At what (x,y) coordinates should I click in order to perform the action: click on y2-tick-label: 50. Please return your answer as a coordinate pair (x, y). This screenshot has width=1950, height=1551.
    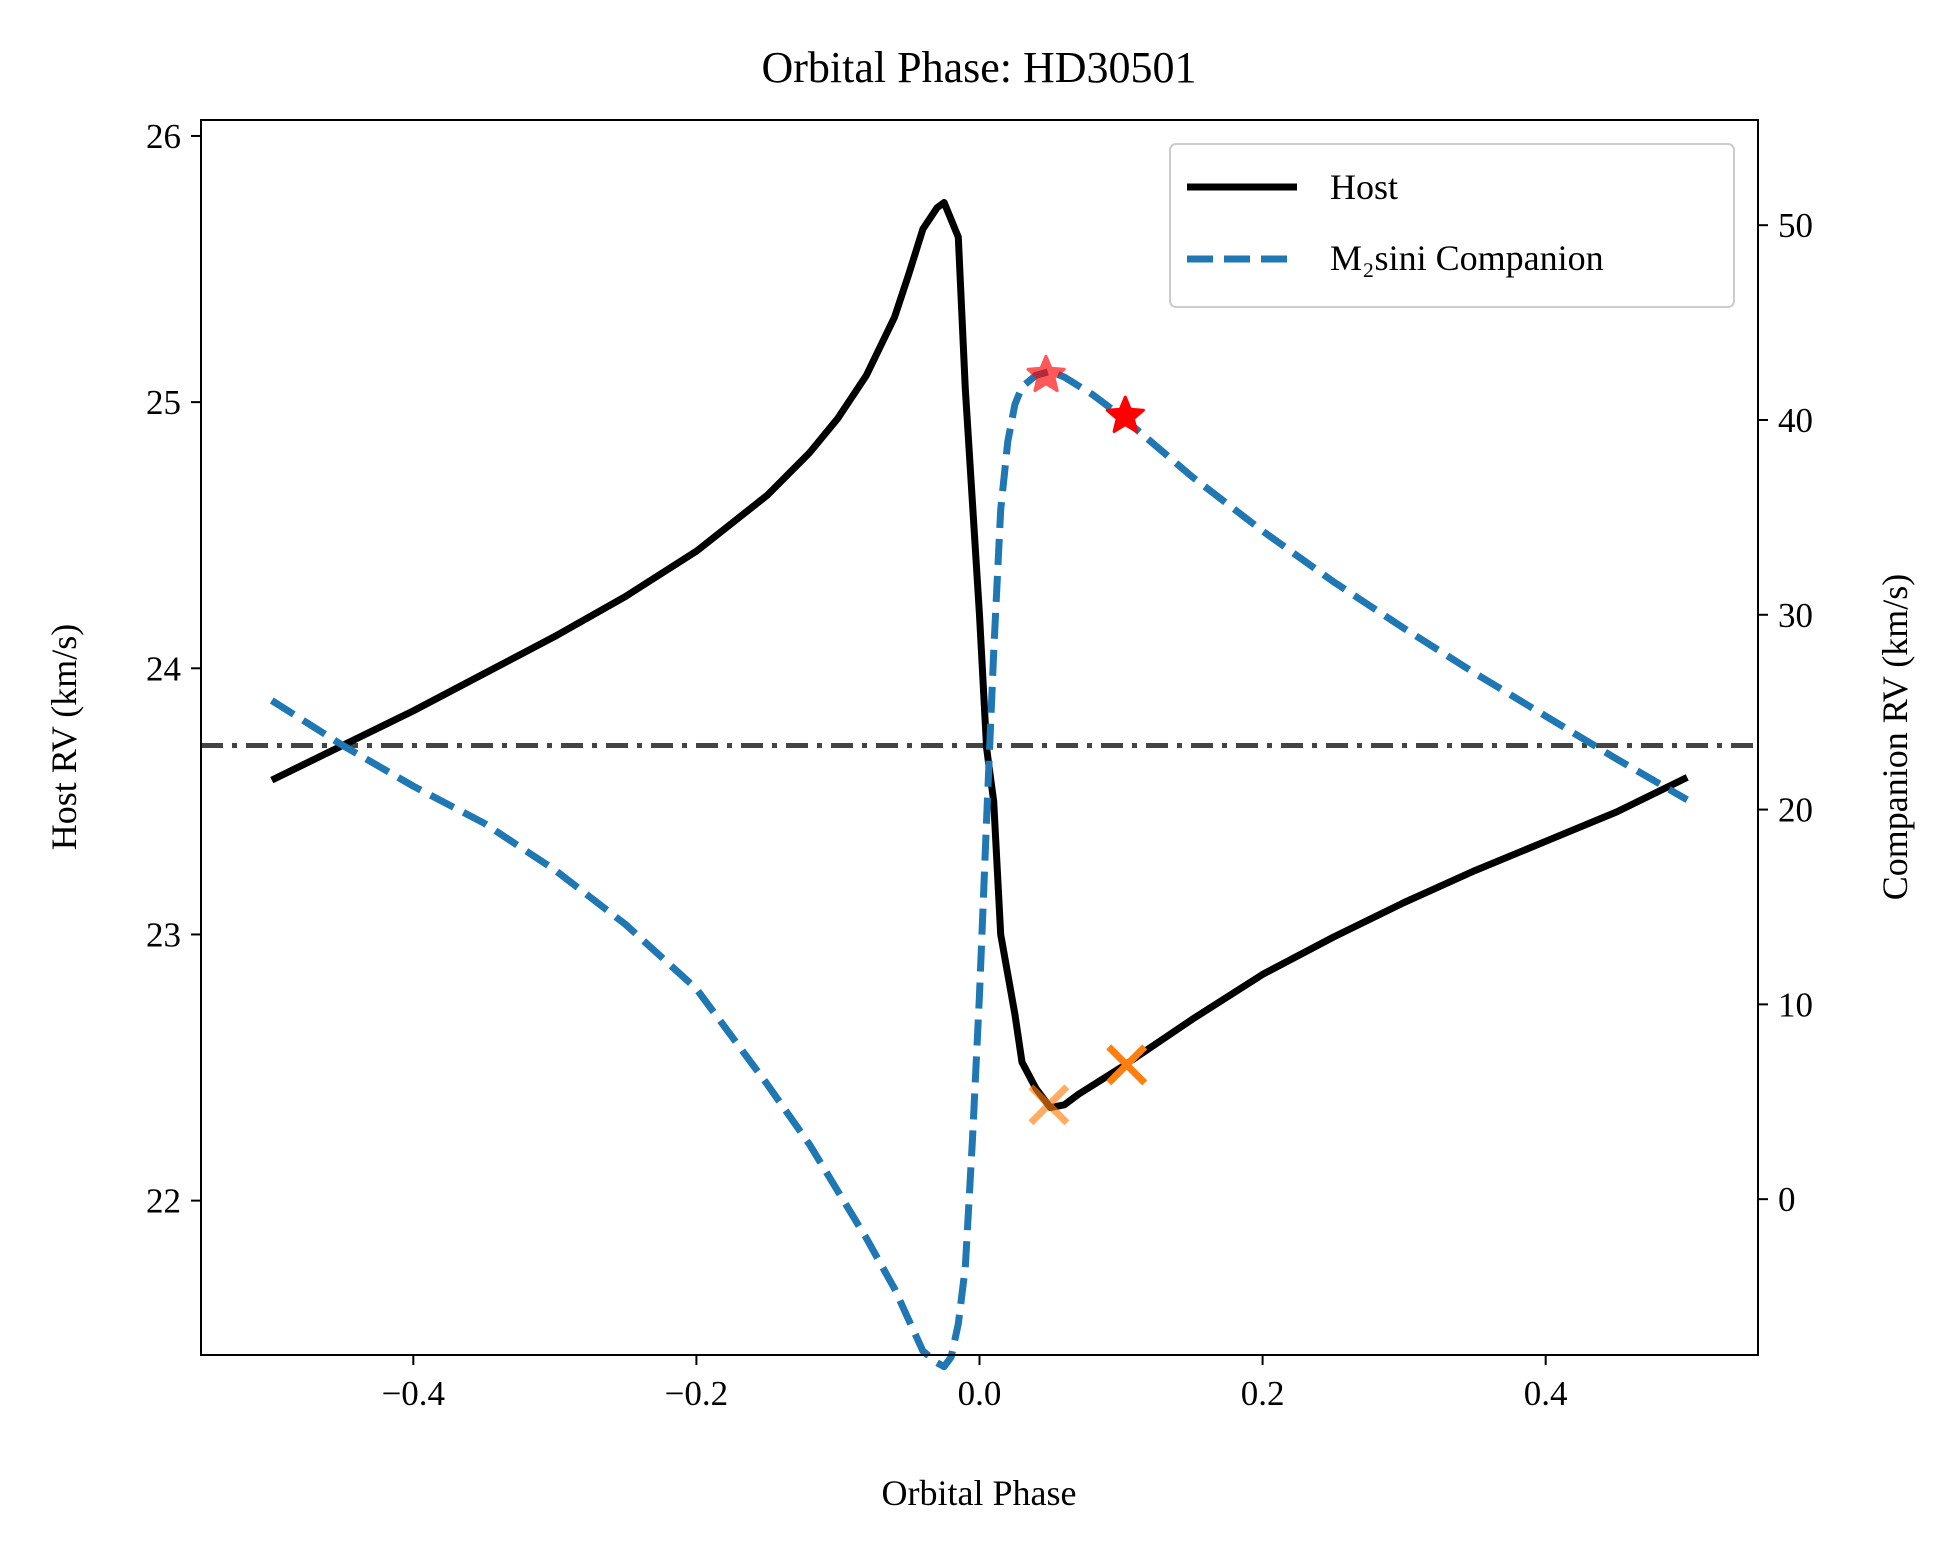
    Looking at the image, I should click on (1795, 225).